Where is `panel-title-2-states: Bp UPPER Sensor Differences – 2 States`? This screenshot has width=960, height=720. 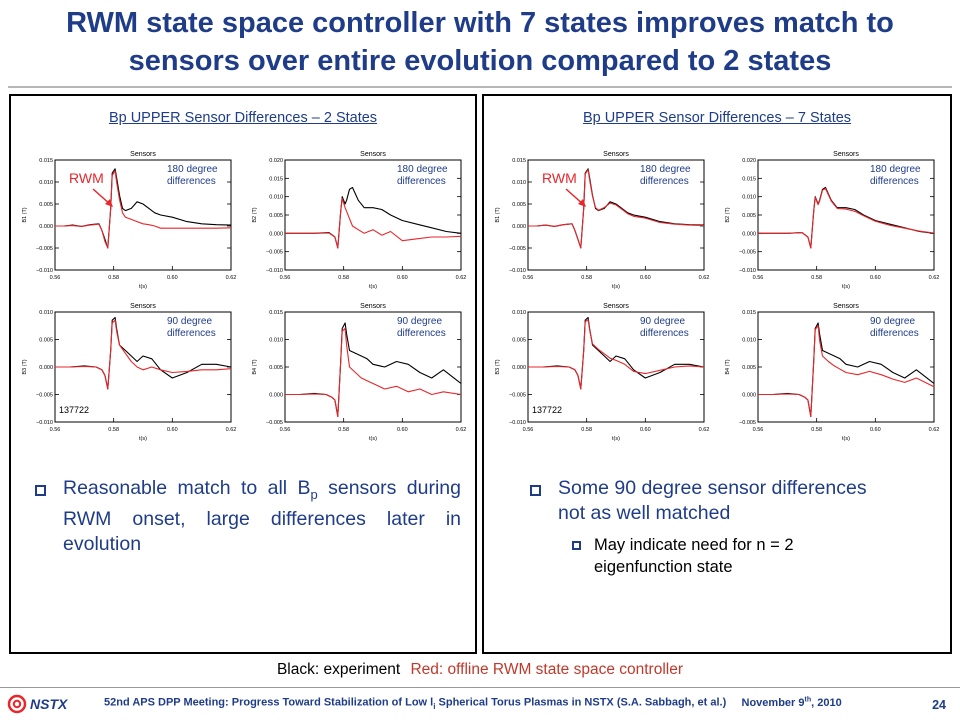 panel-title-2-states: Bp UPPER Sensor Differences – 2 States is located at coordinates (243, 118).